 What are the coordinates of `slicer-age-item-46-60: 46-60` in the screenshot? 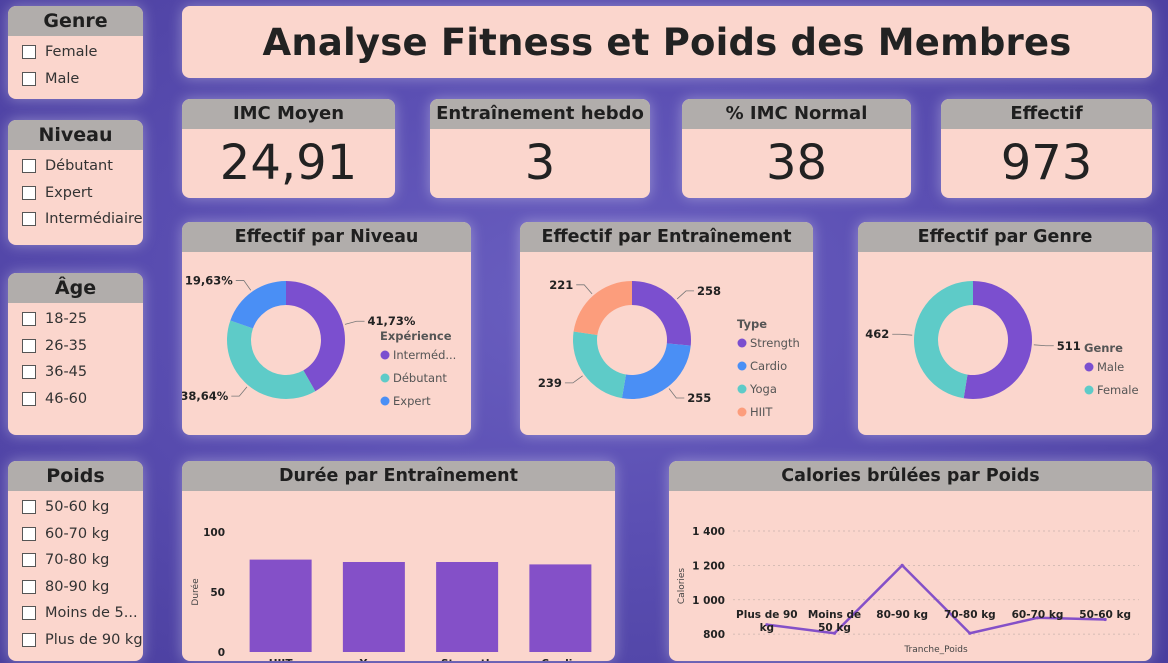 It's located at (75, 399).